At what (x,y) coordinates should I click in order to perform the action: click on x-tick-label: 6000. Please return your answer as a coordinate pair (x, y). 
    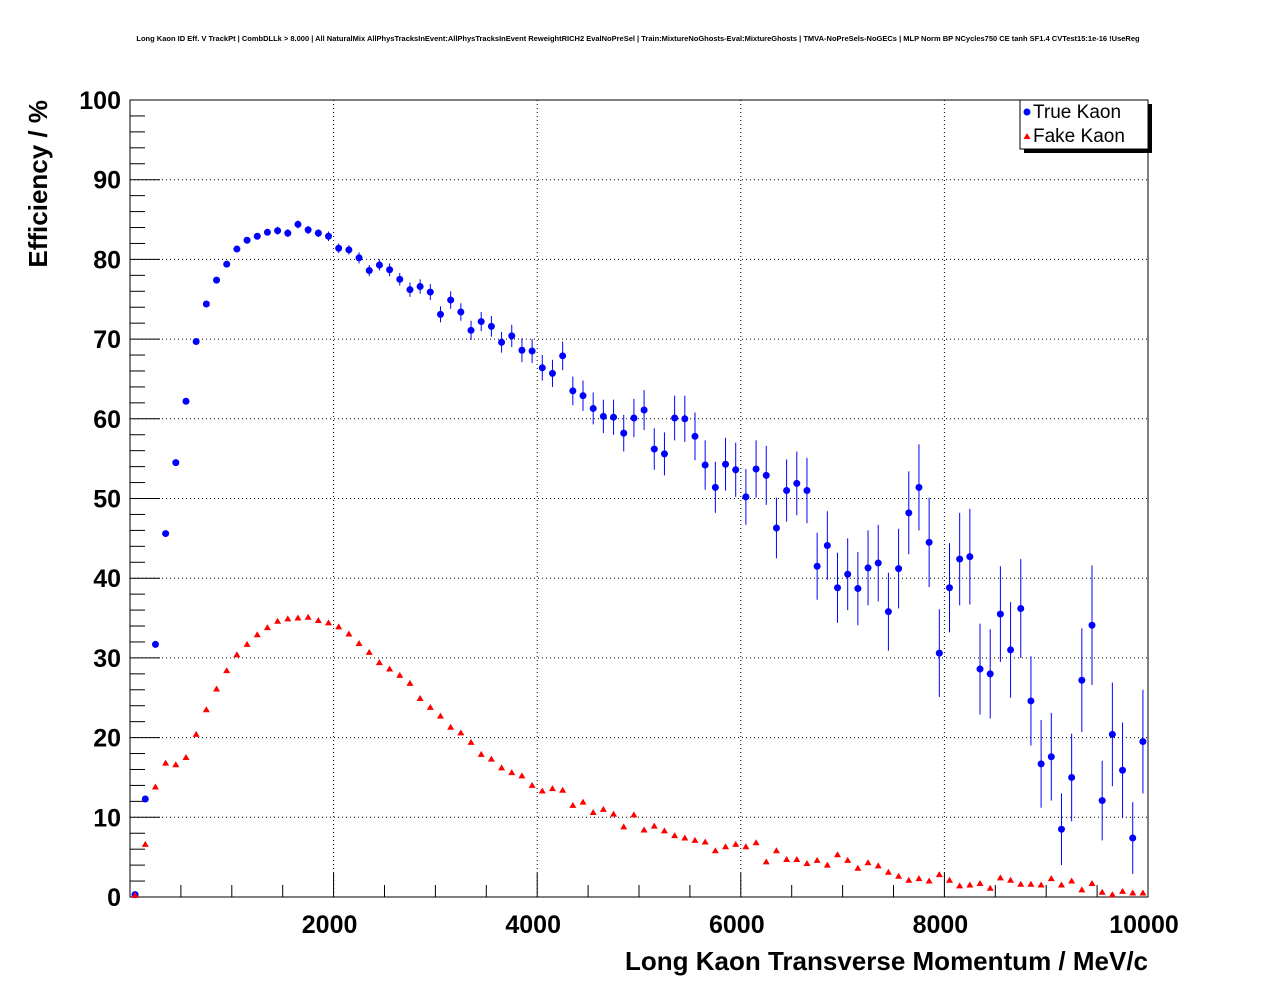
    Looking at the image, I should click on (737, 925).